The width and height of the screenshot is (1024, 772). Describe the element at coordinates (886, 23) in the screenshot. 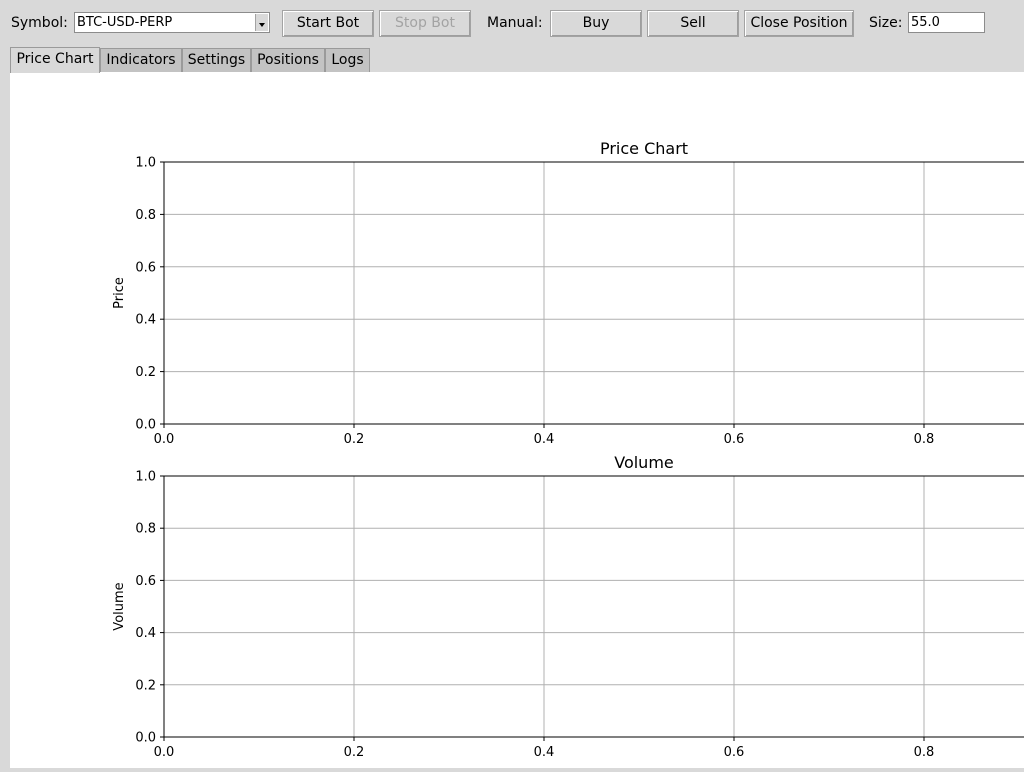

I see `size-label: Size:` at that location.